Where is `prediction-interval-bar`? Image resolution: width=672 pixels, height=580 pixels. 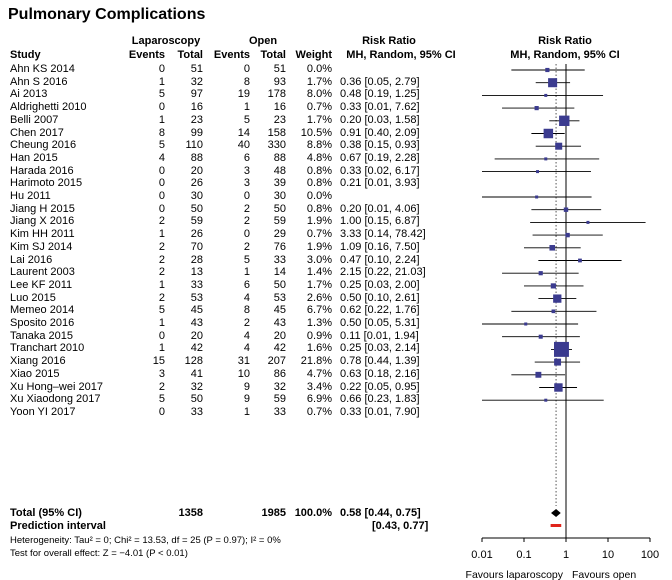
prediction-interval-bar is located at coordinates (556, 525).